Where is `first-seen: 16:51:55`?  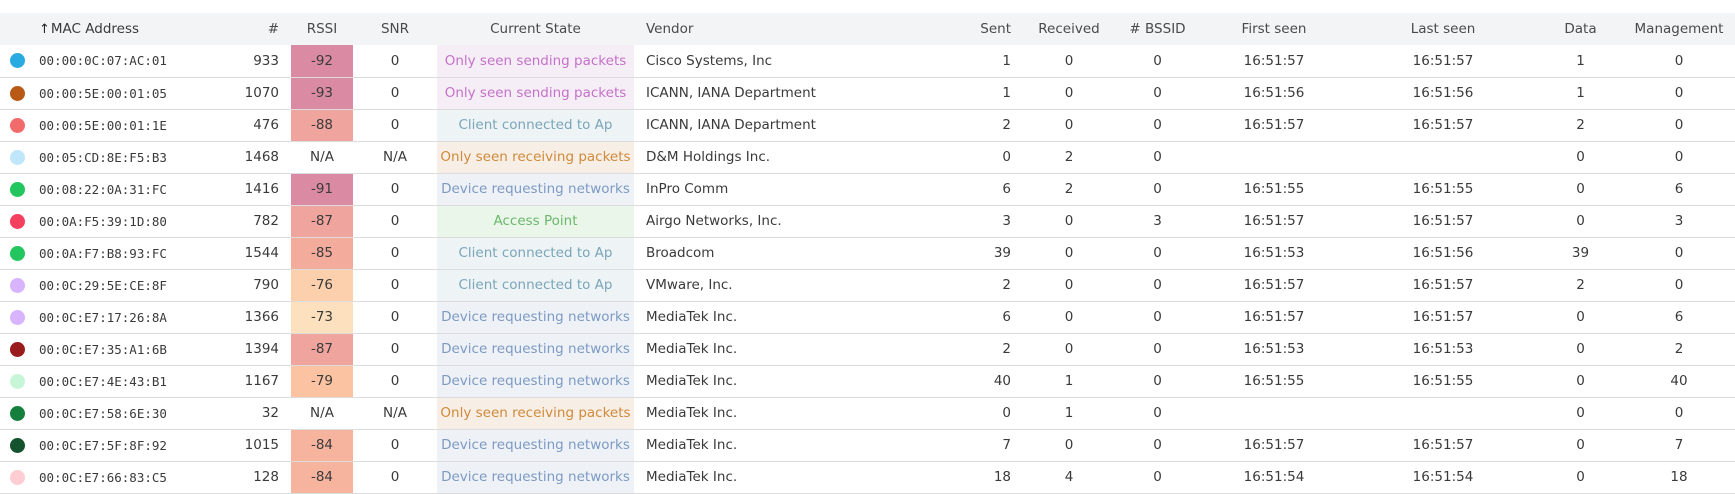
first-seen: 16:51:55 is located at coordinates (1274, 381).